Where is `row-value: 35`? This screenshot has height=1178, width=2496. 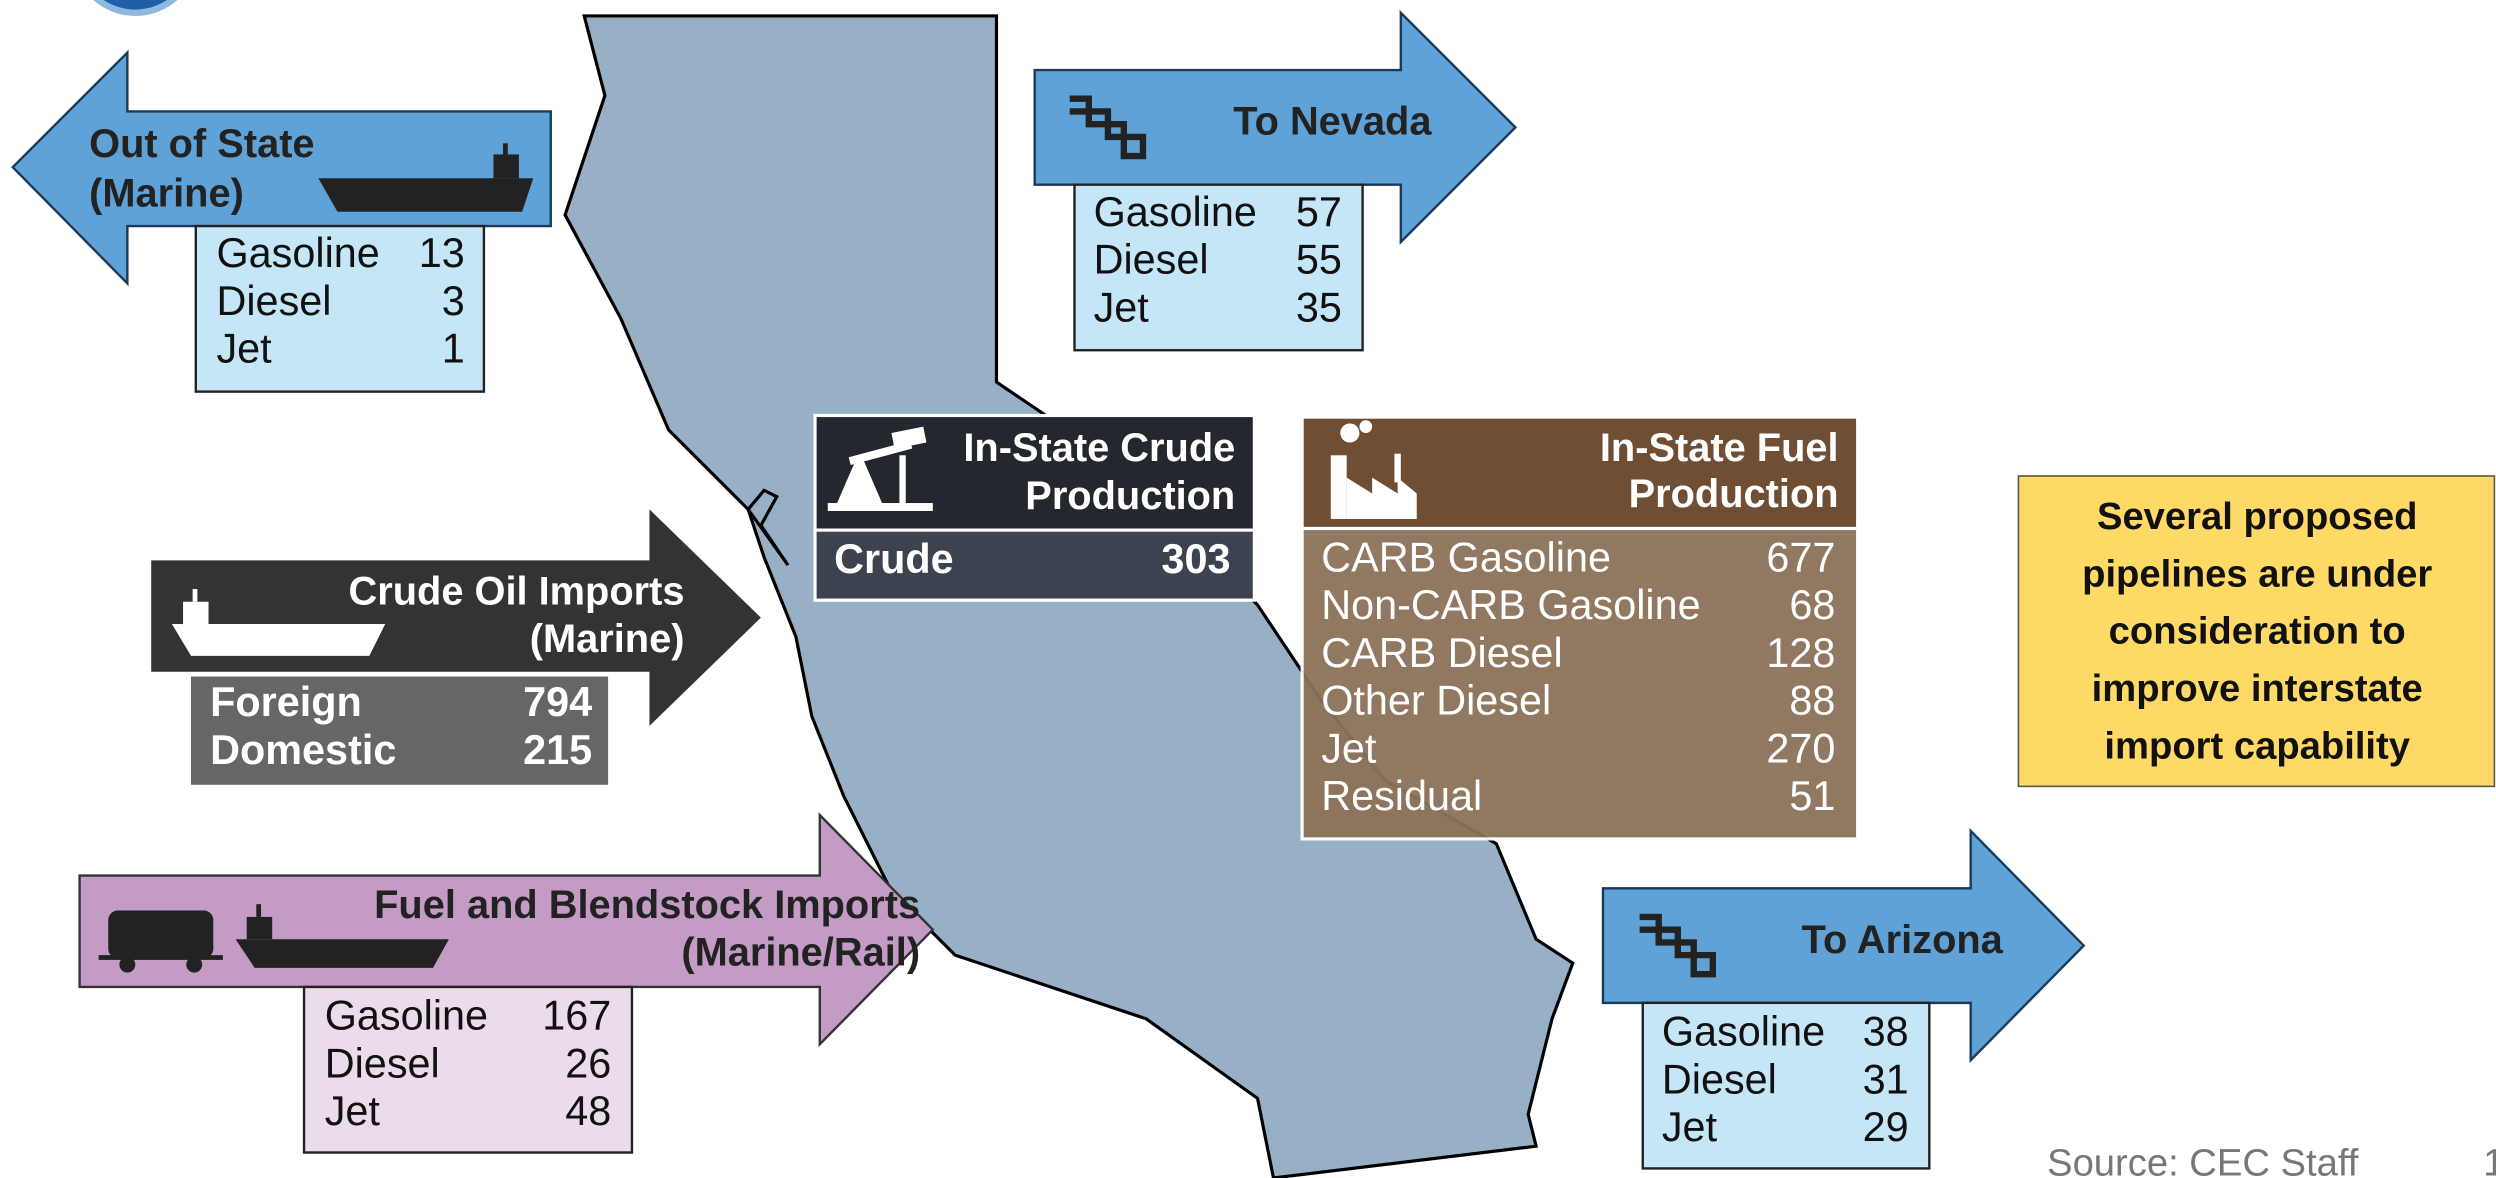 row-value: 35 is located at coordinates (1319, 307).